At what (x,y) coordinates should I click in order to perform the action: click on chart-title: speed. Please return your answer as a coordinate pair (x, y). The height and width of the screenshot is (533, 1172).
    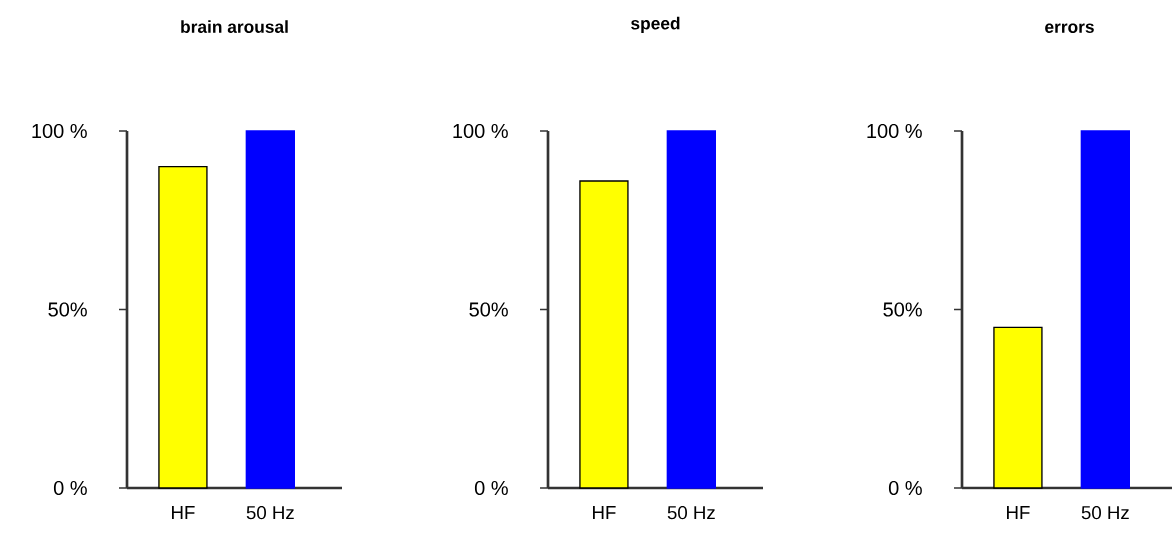
    Looking at the image, I should click on (655, 24).